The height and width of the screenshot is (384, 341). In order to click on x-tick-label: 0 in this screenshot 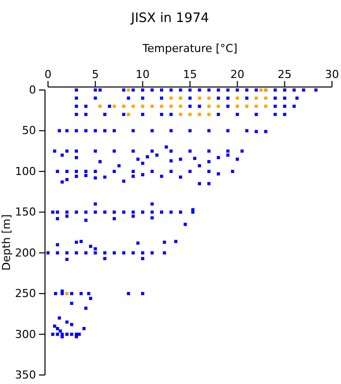, I will do `click(48, 74)`.